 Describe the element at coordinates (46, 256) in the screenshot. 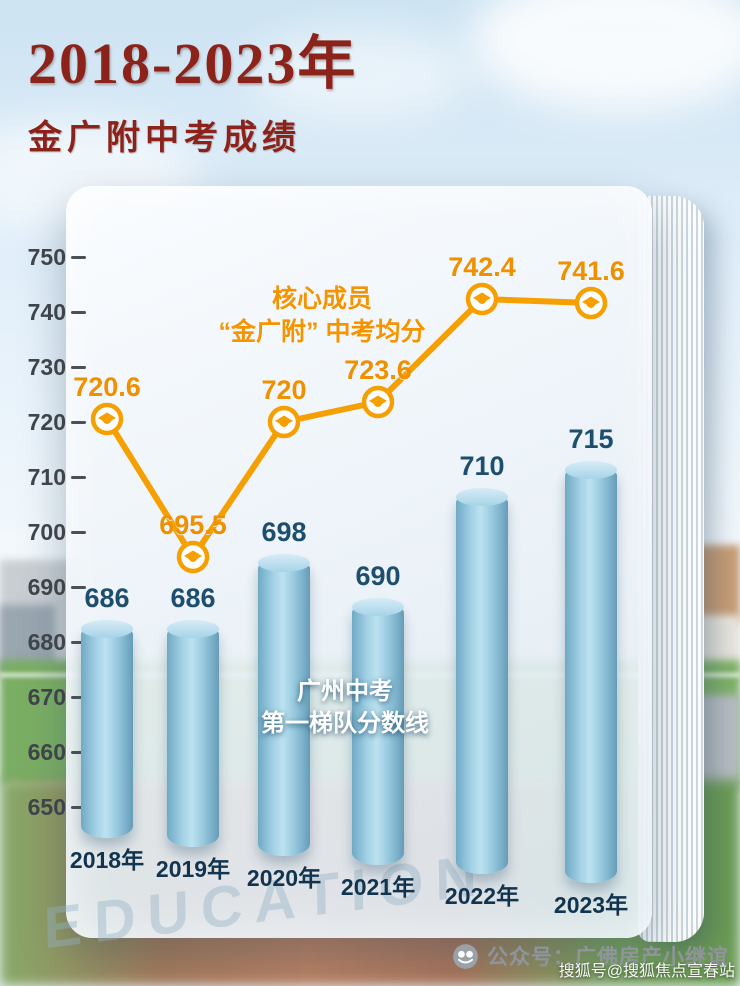

I see `y-tick-label: 750` at that location.